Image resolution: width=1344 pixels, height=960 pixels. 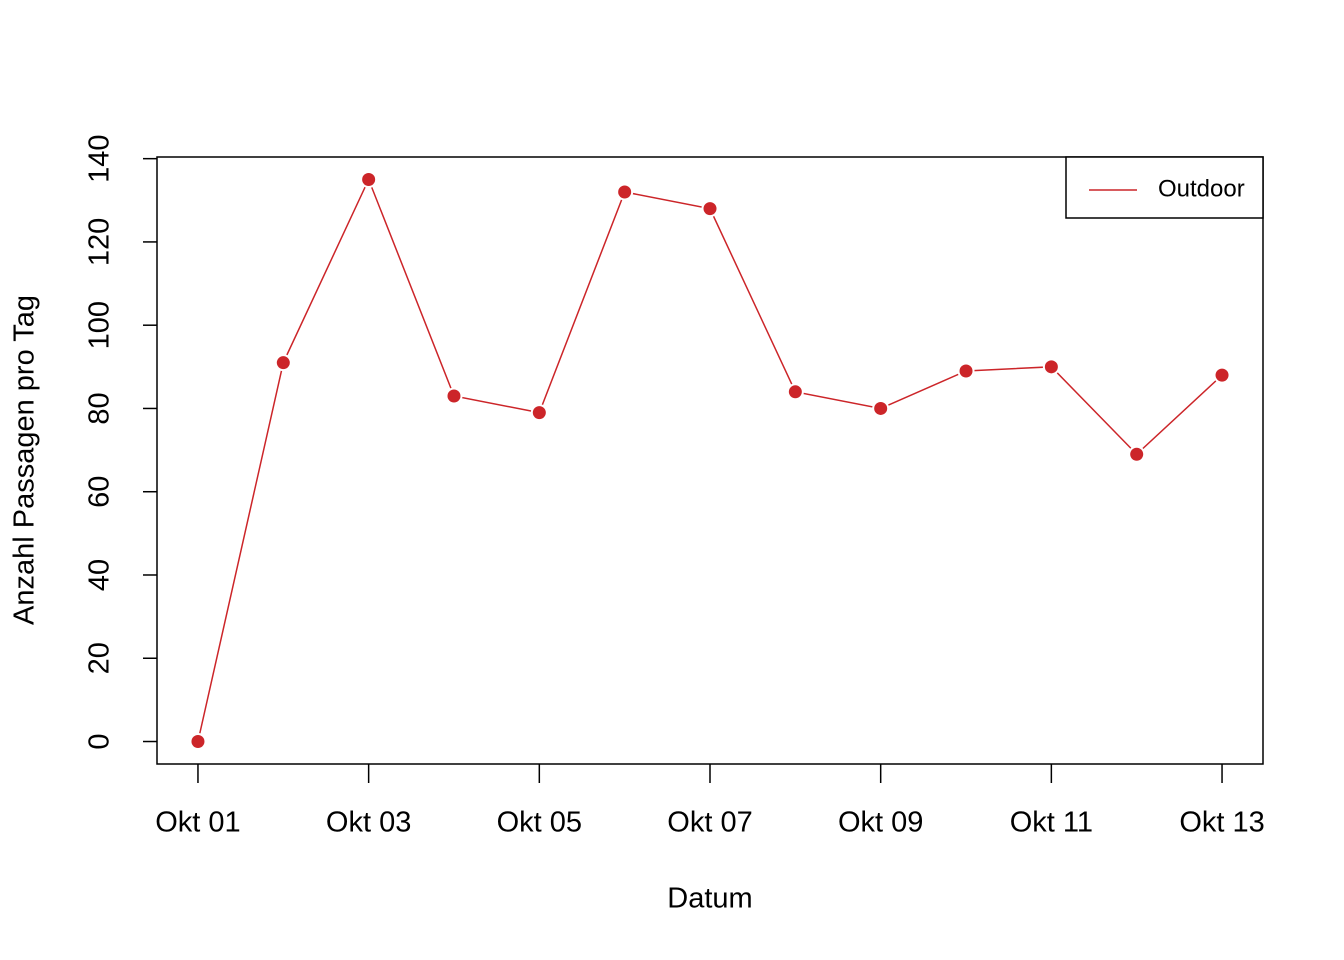 What do you see at coordinates (197, 823) in the screenshot?
I see `x-tick-label: Okt 01` at bounding box center [197, 823].